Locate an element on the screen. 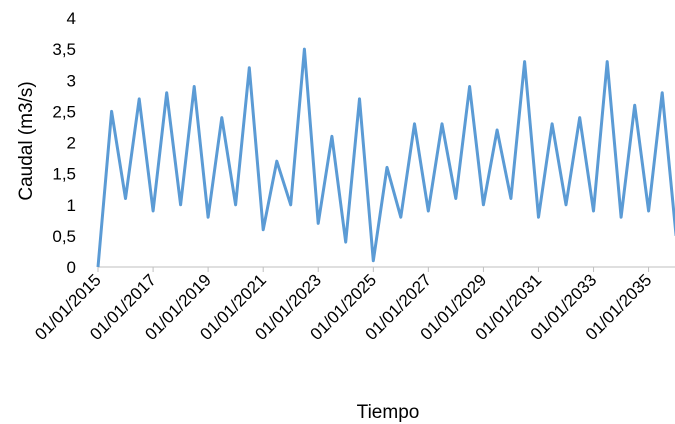  axes is located at coordinates (386, 269).